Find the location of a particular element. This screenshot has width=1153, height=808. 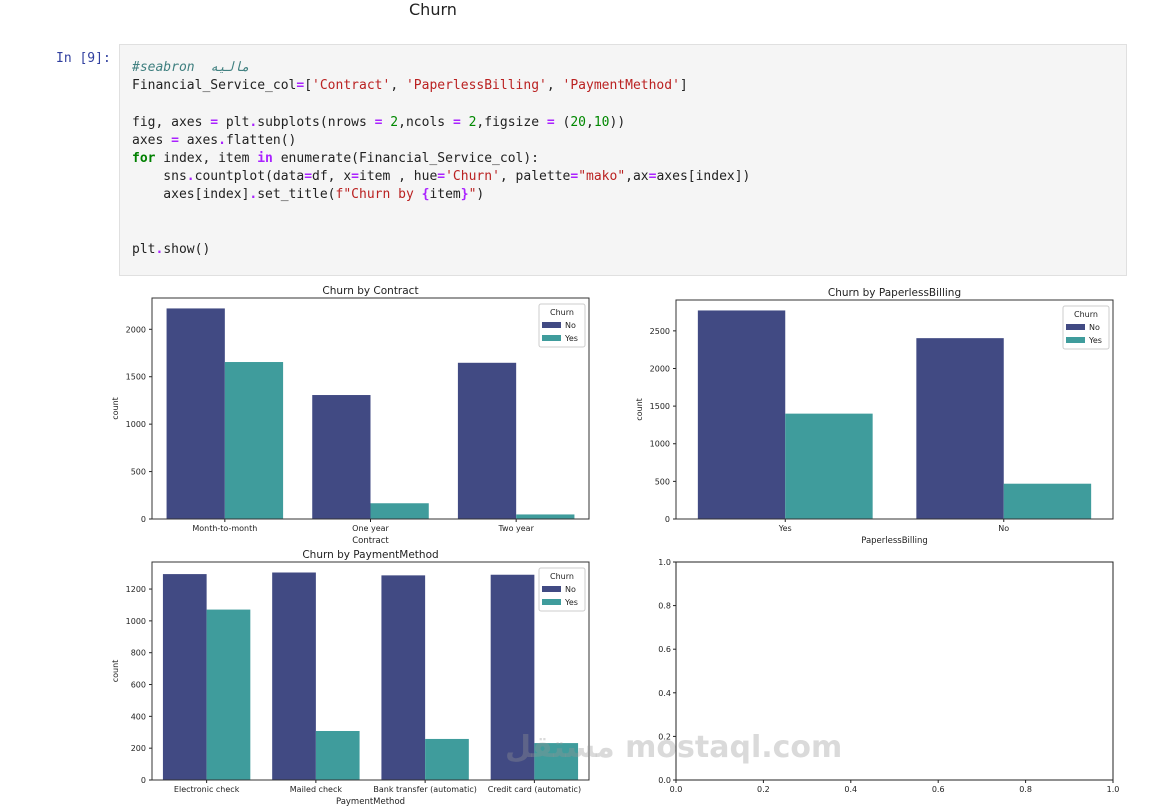

x-tick-label: 0.4 is located at coordinates (850, 789).